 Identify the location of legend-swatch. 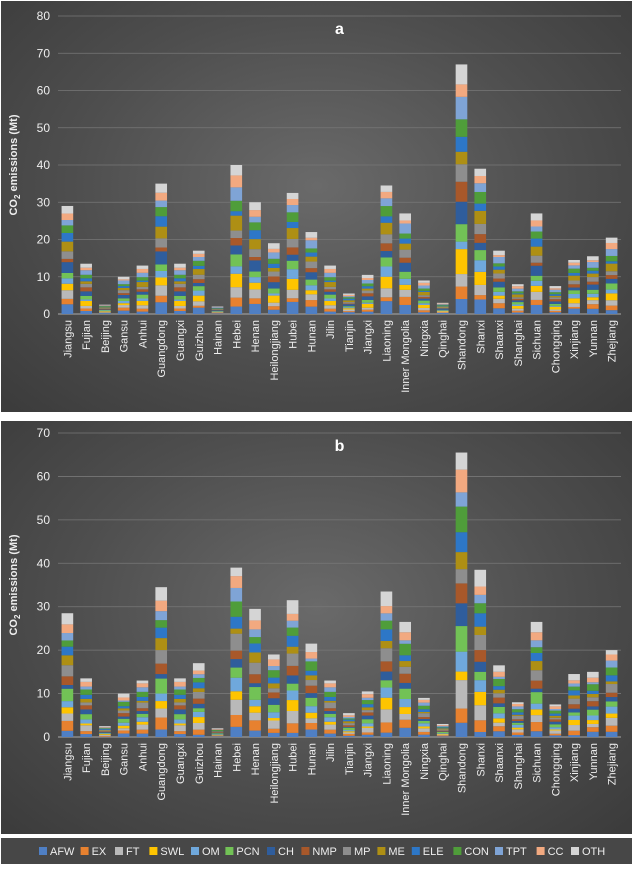
(575, 851).